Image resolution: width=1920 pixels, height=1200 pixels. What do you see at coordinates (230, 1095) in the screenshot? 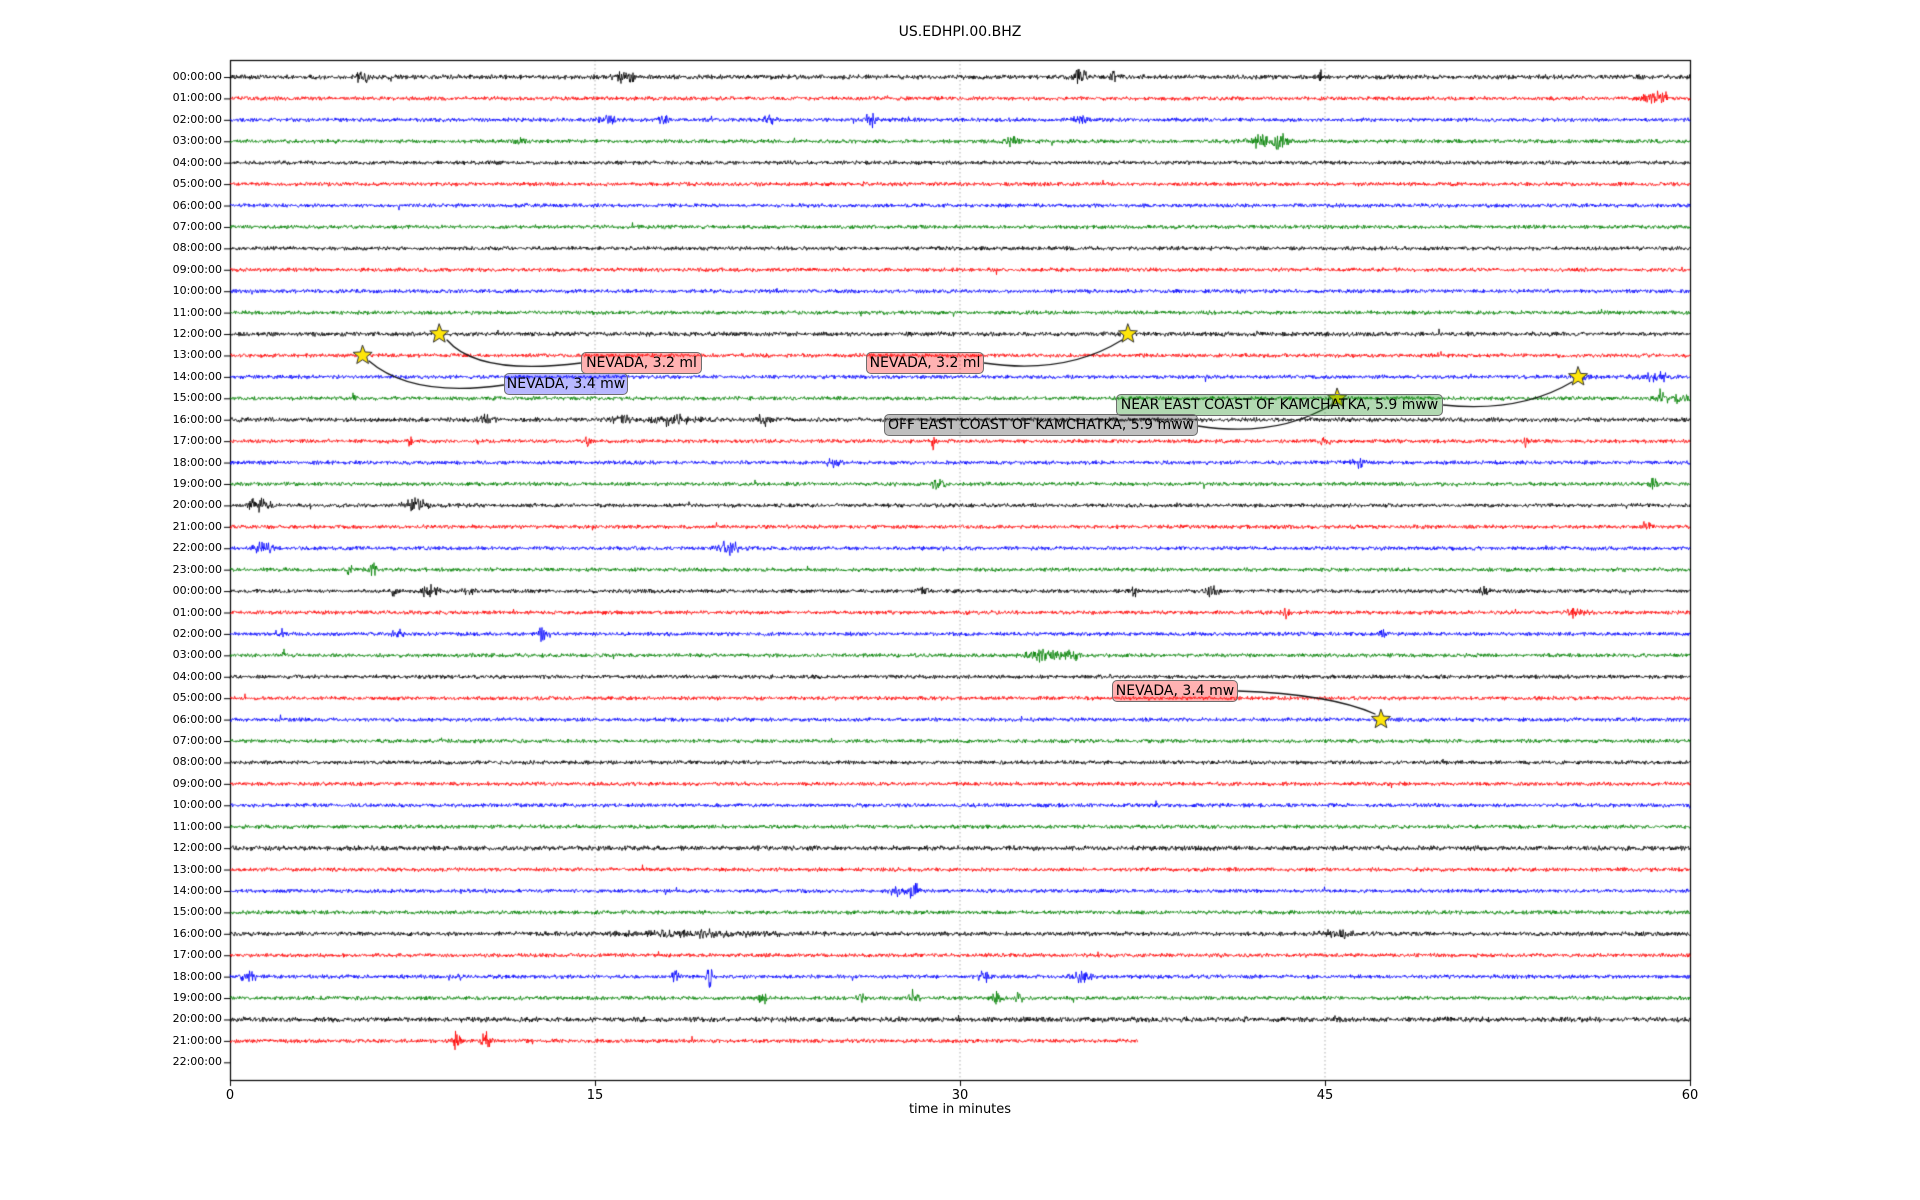
I see `x-axis-tick-label: 0` at bounding box center [230, 1095].